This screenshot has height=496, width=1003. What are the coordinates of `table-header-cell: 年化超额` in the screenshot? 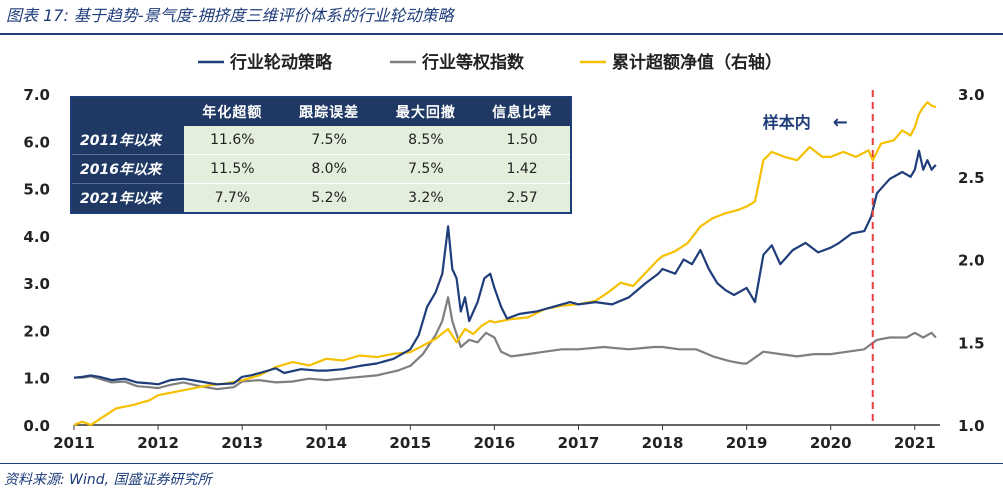 It's located at (232, 111).